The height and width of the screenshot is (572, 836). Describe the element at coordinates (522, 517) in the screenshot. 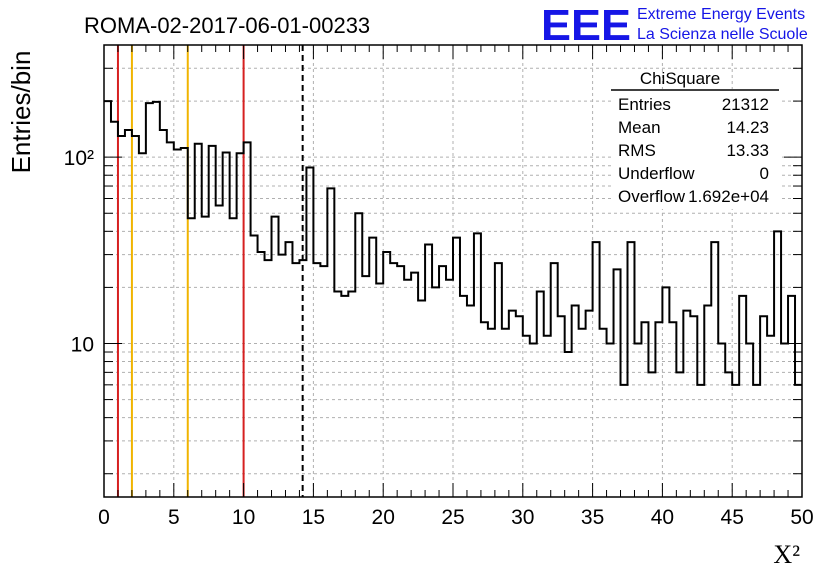

I see `x-tick-label: 30` at that location.